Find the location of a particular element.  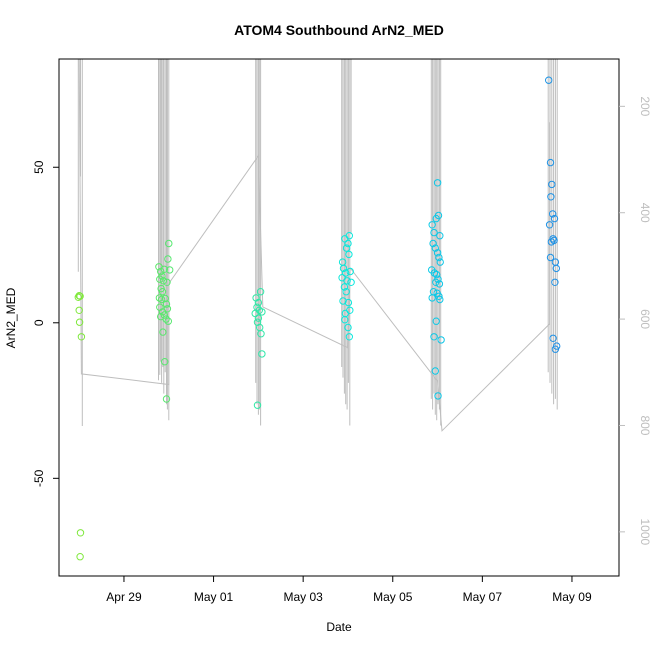

chart-title: ATOM4 Southbound ArN2_MED is located at coordinates (339, 30).